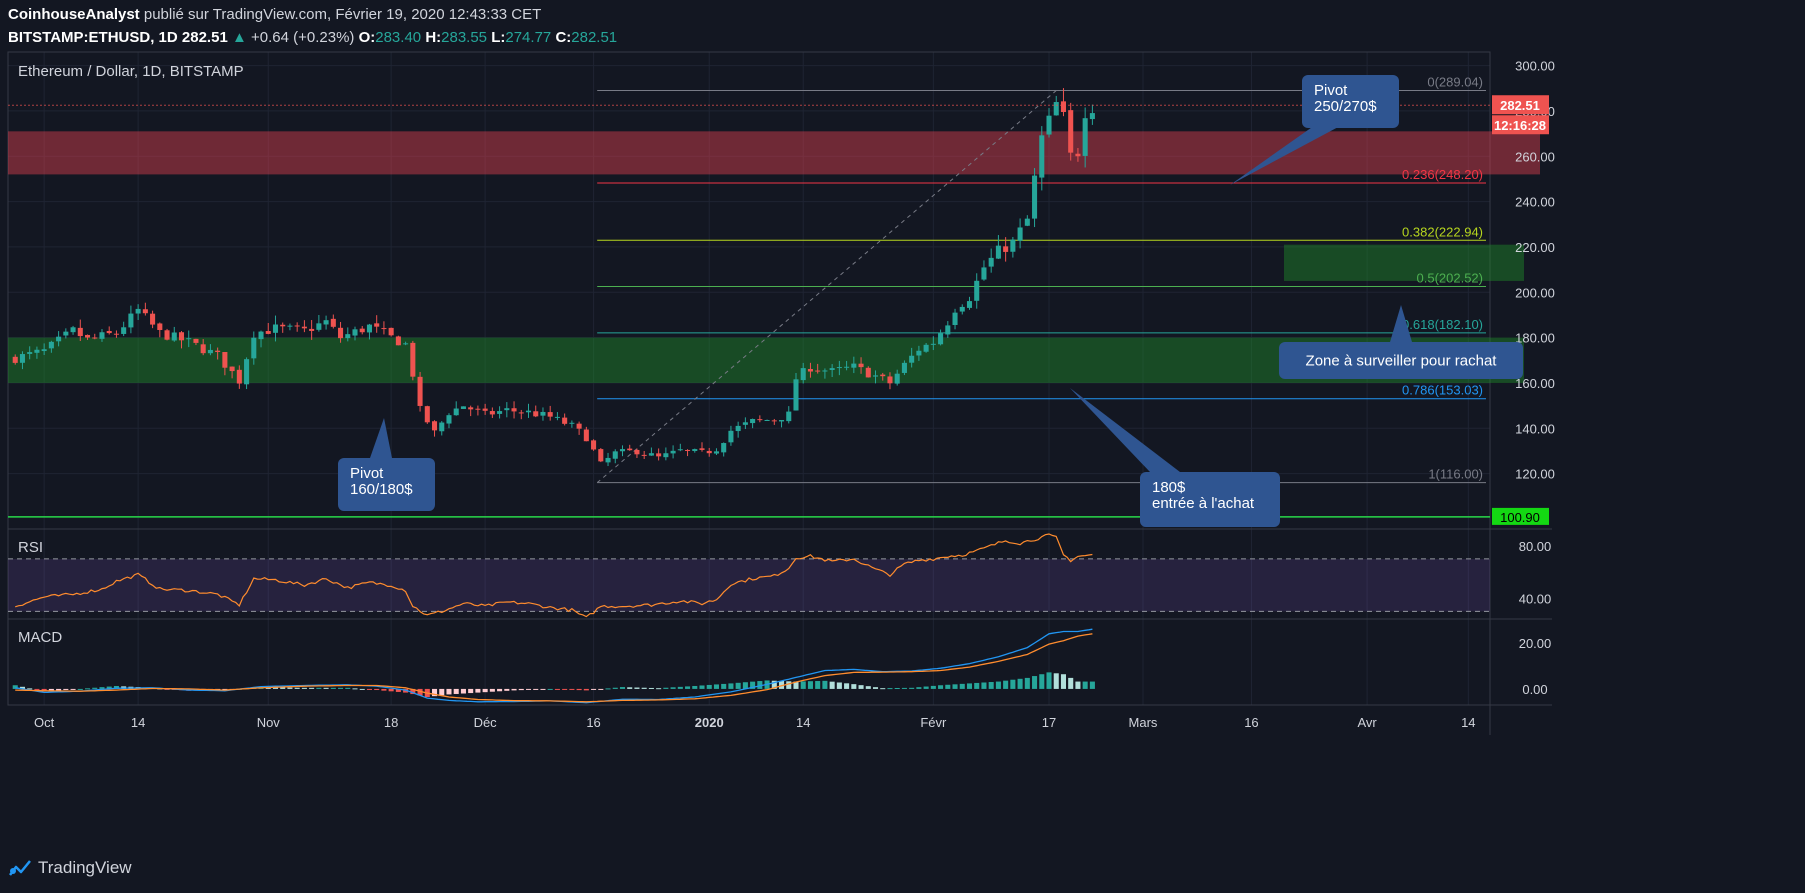 The height and width of the screenshot is (893, 1805). Describe the element at coordinates (204, 37) in the screenshot. I see `last-price: 282.51` at that location.